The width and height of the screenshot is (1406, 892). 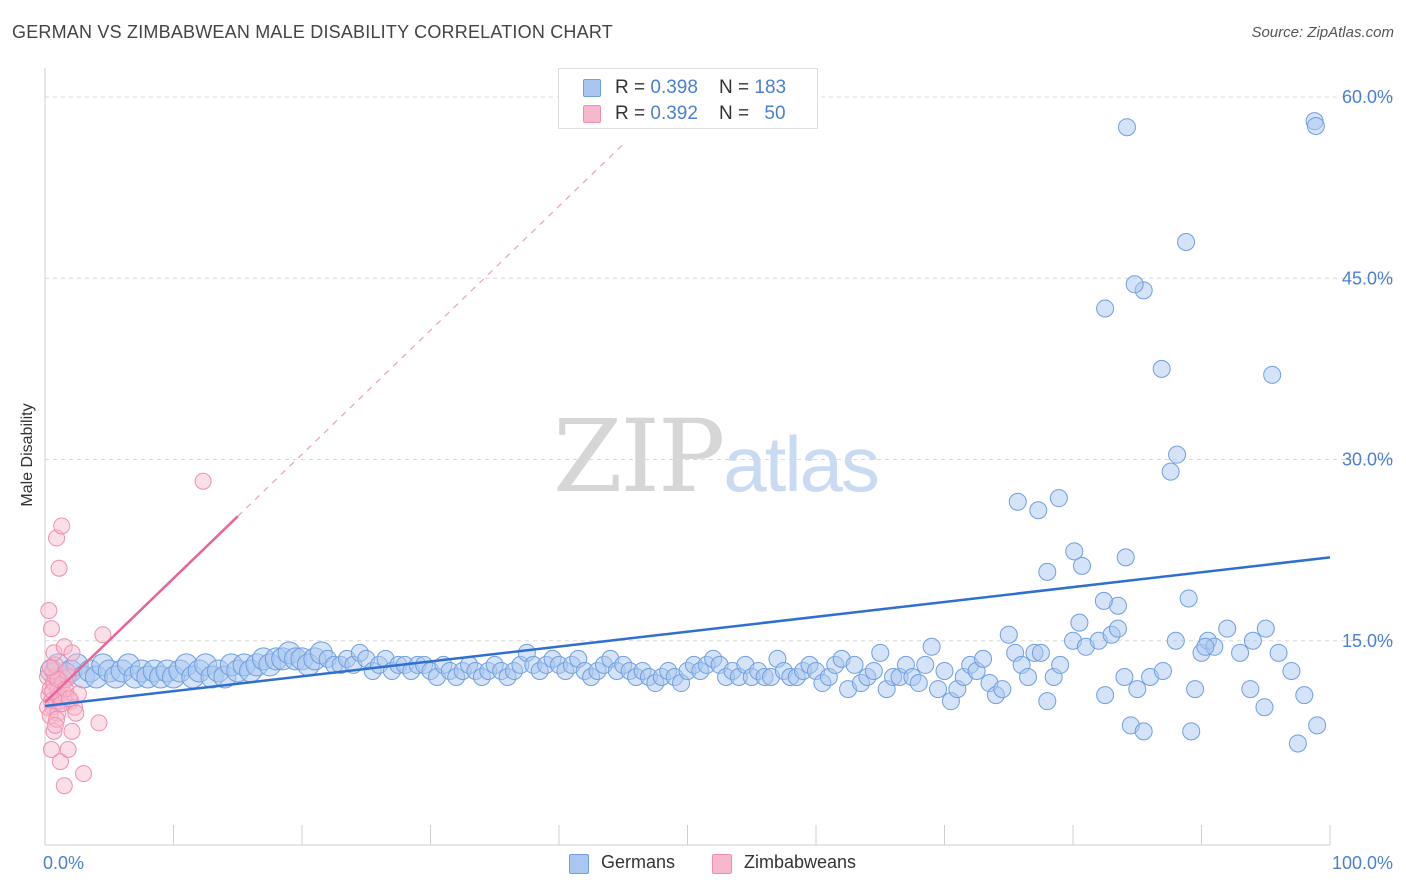 I want to click on watermark: ZIPatlas, so click(x=716, y=456).